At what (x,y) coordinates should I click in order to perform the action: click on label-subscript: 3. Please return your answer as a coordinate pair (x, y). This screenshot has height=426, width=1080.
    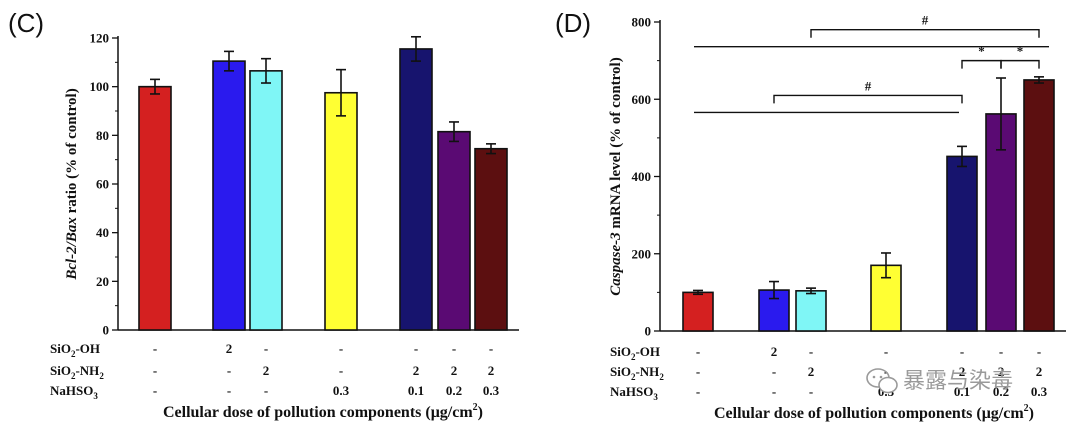
    Looking at the image, I should click on (95, 396).